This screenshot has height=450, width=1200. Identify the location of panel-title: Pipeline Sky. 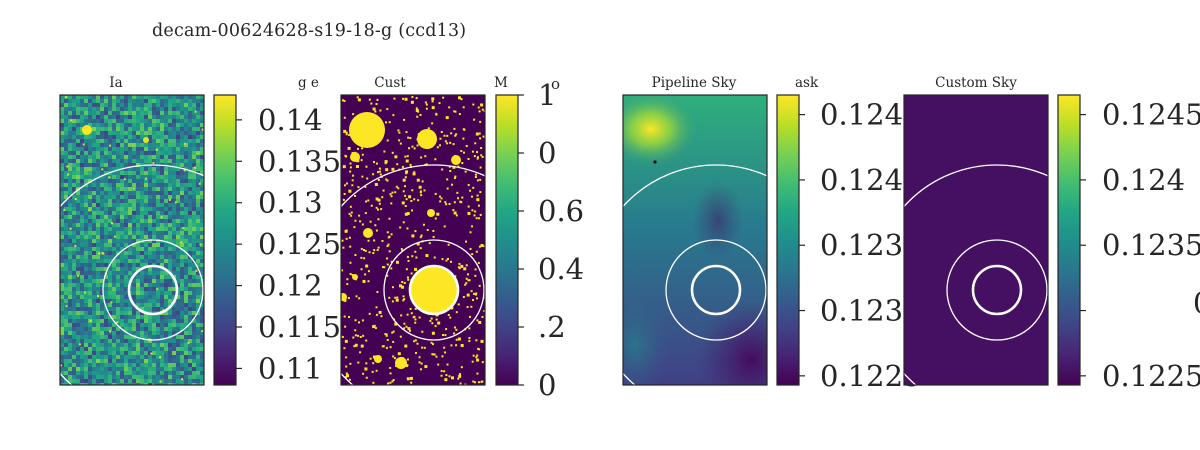
(694, 83).